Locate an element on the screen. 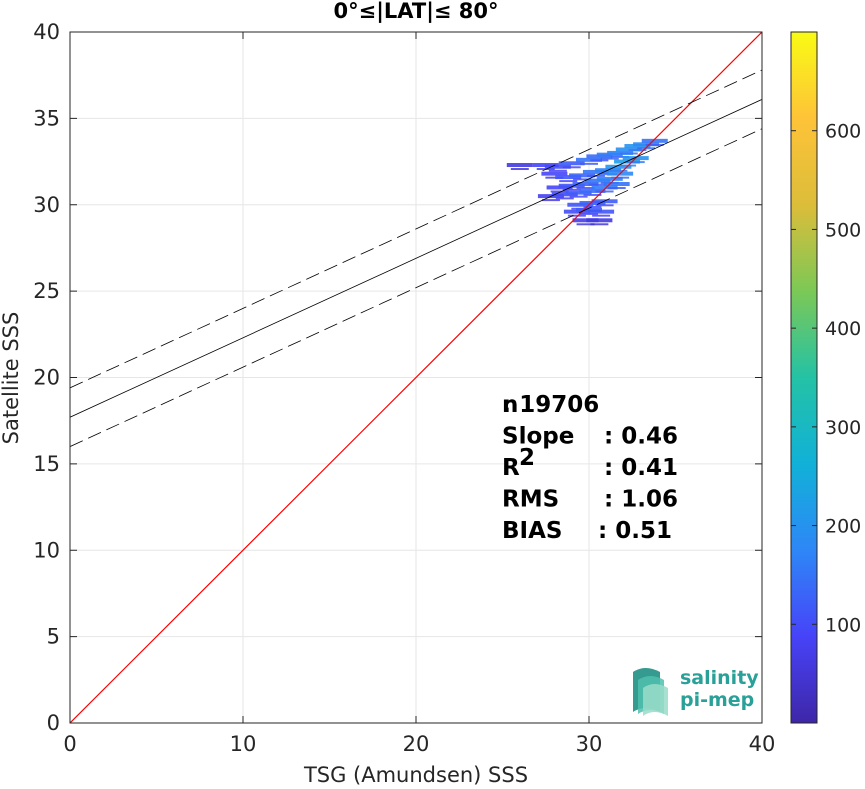  stat-value: : 19706 is located at coordinates (550, 405).